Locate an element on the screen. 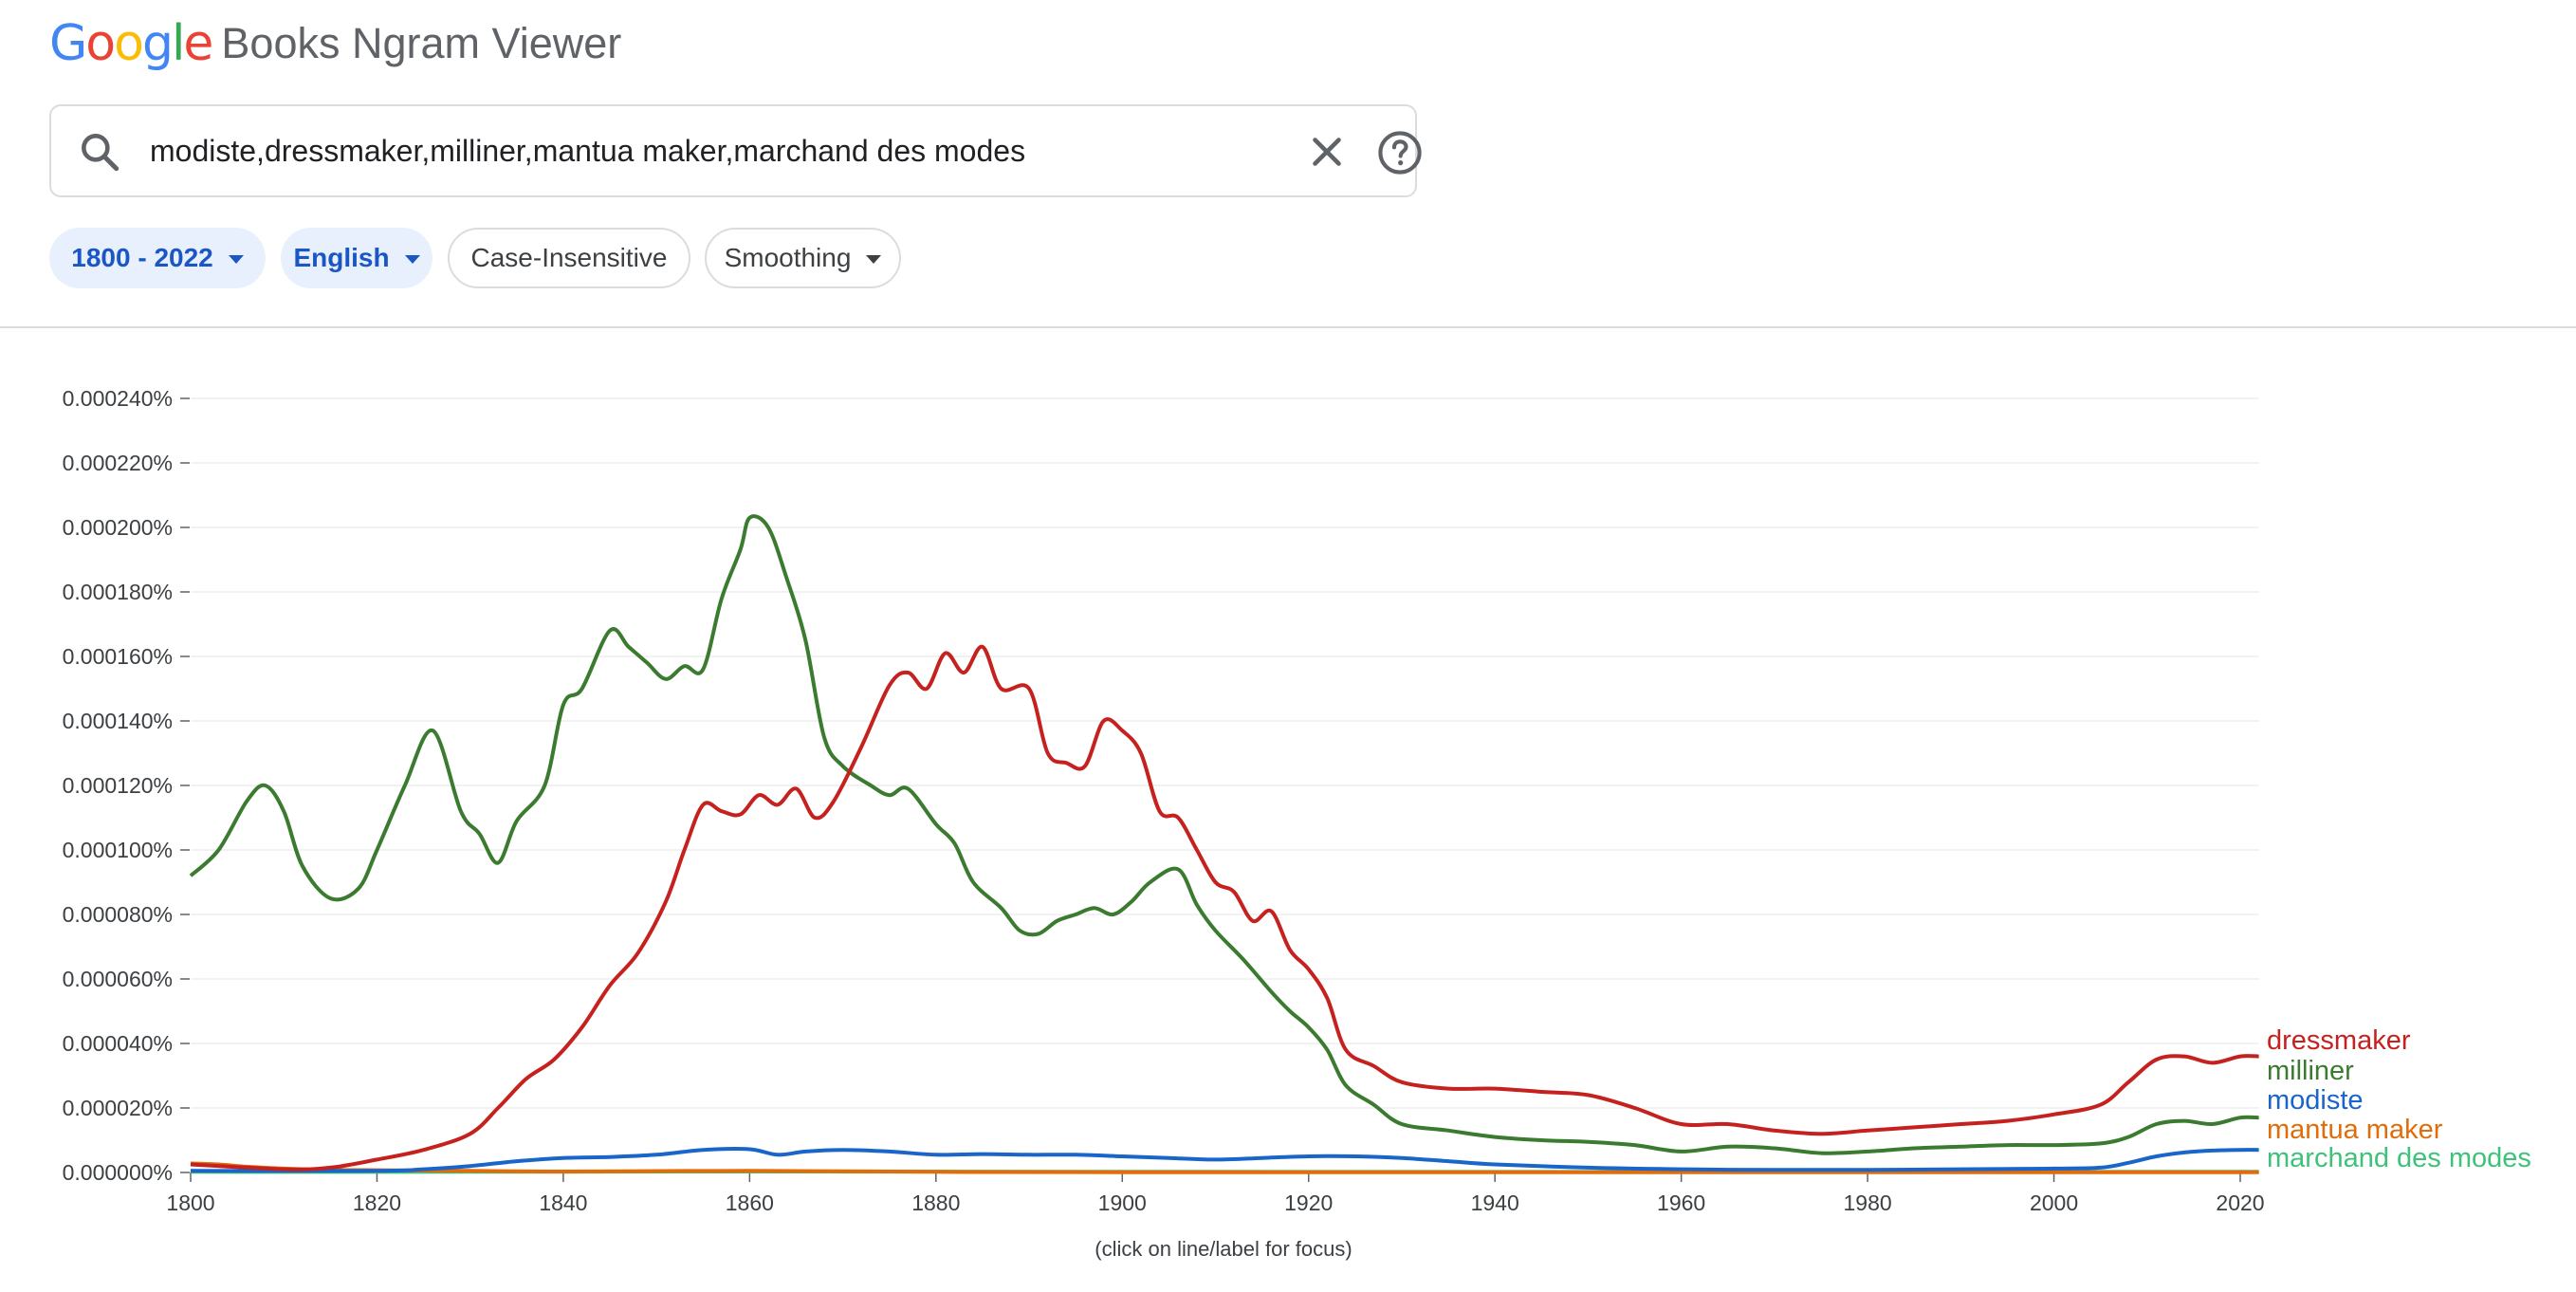 The image size is (2576, 1292). year-range-dropdown: 1800 - 2022 is located at coordinates (157, 258).